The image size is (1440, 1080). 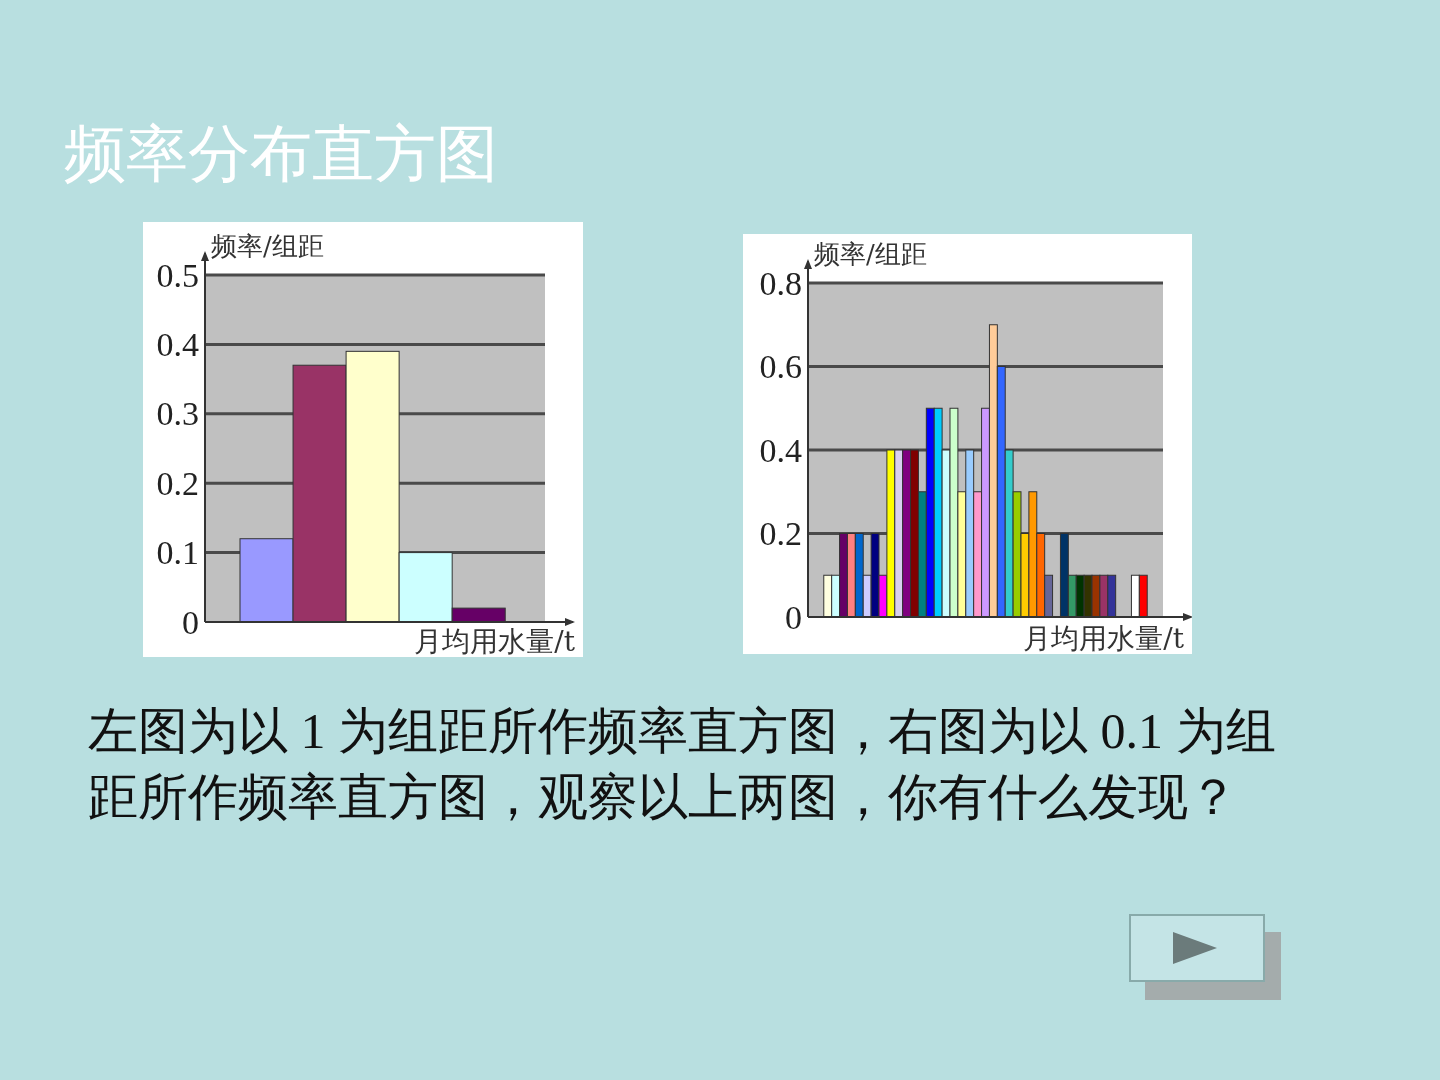 What do you see at coordinates (780, 283) in the screenshot?
I see `y-tick-label: 0.8` at bounding box center [780, 283].